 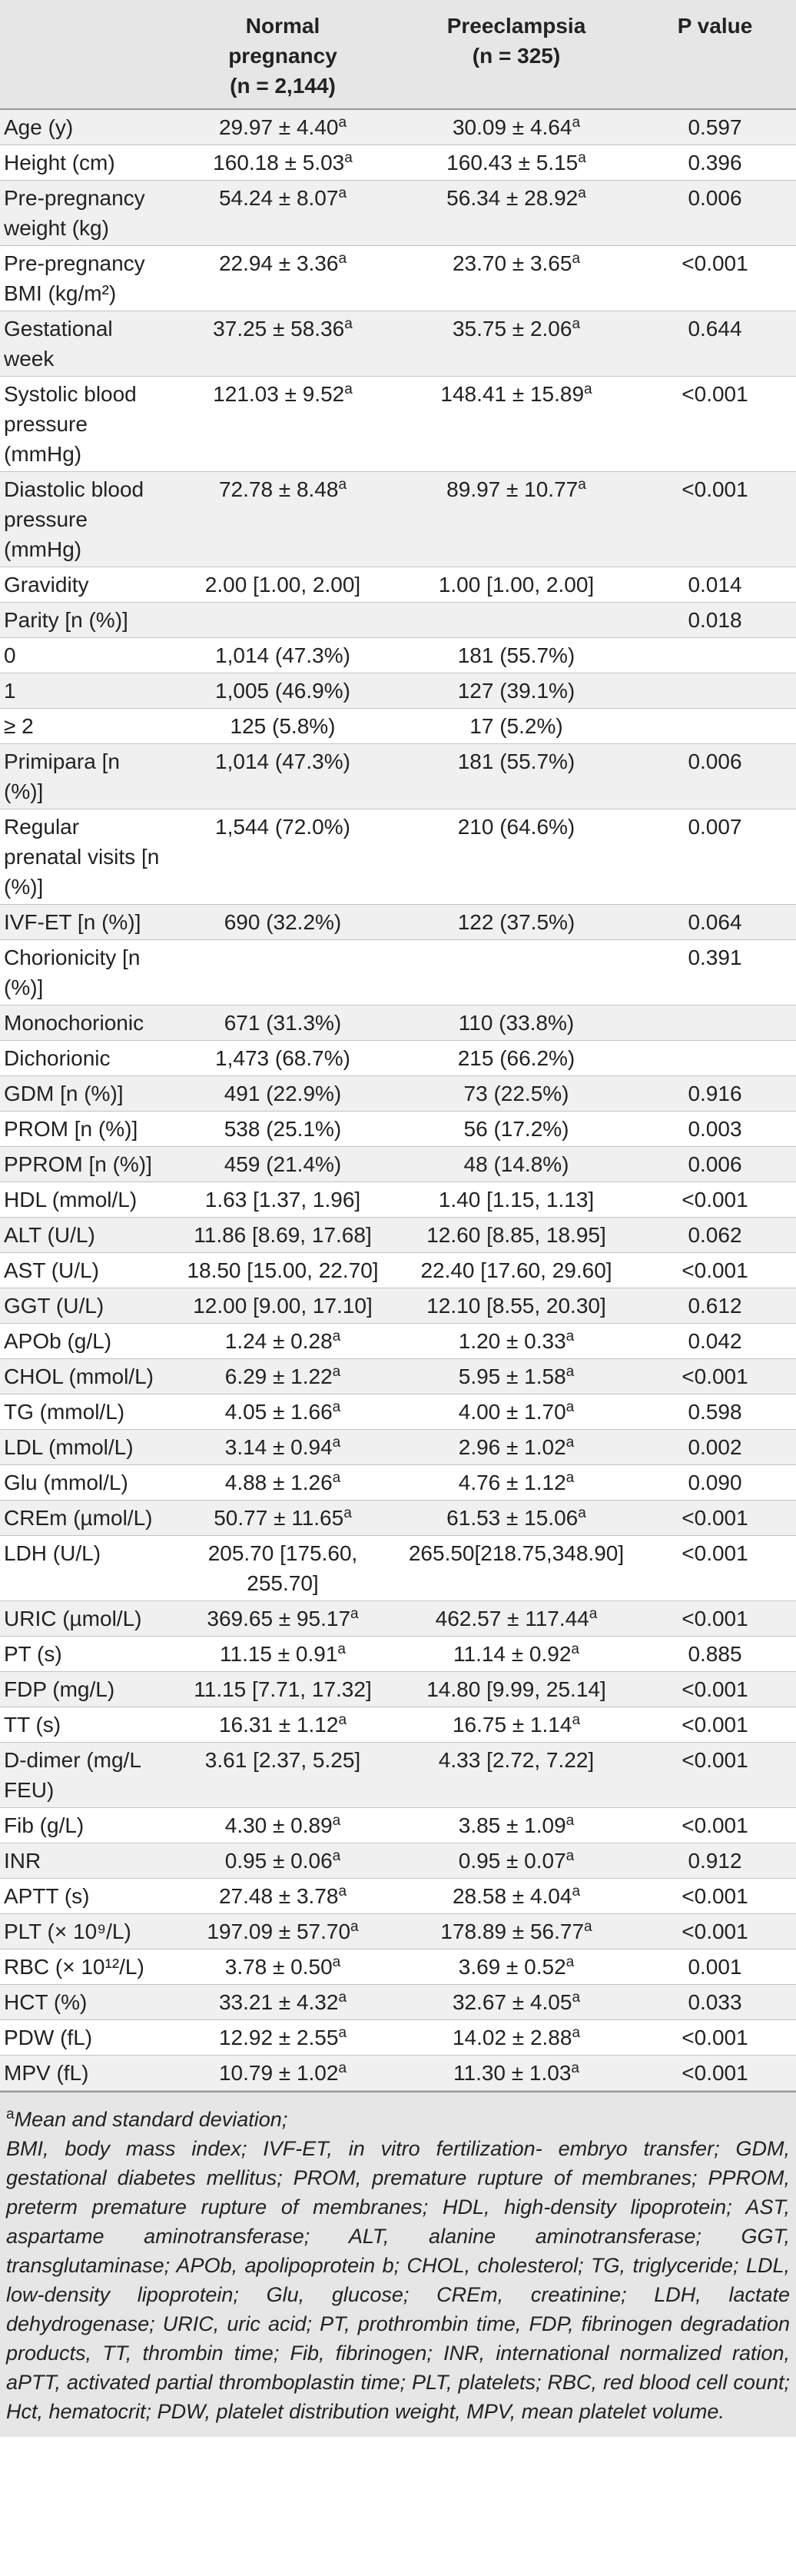 What do you see at coordinates (48, 2037) in the screenshot?
I see `cell-variable-text: PDW (fL)` at bounding box center [48, 2037].